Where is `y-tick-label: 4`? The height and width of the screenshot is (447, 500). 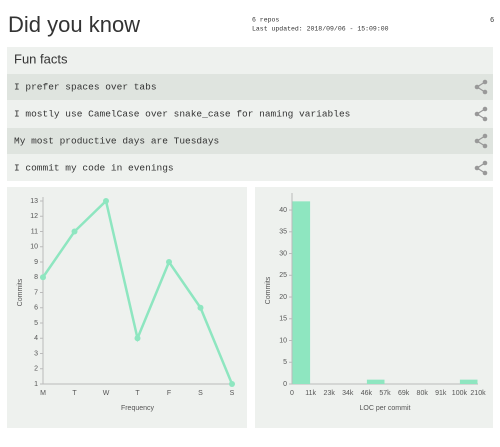 y-tick-label: 4 is located at coordinates (36, 338).